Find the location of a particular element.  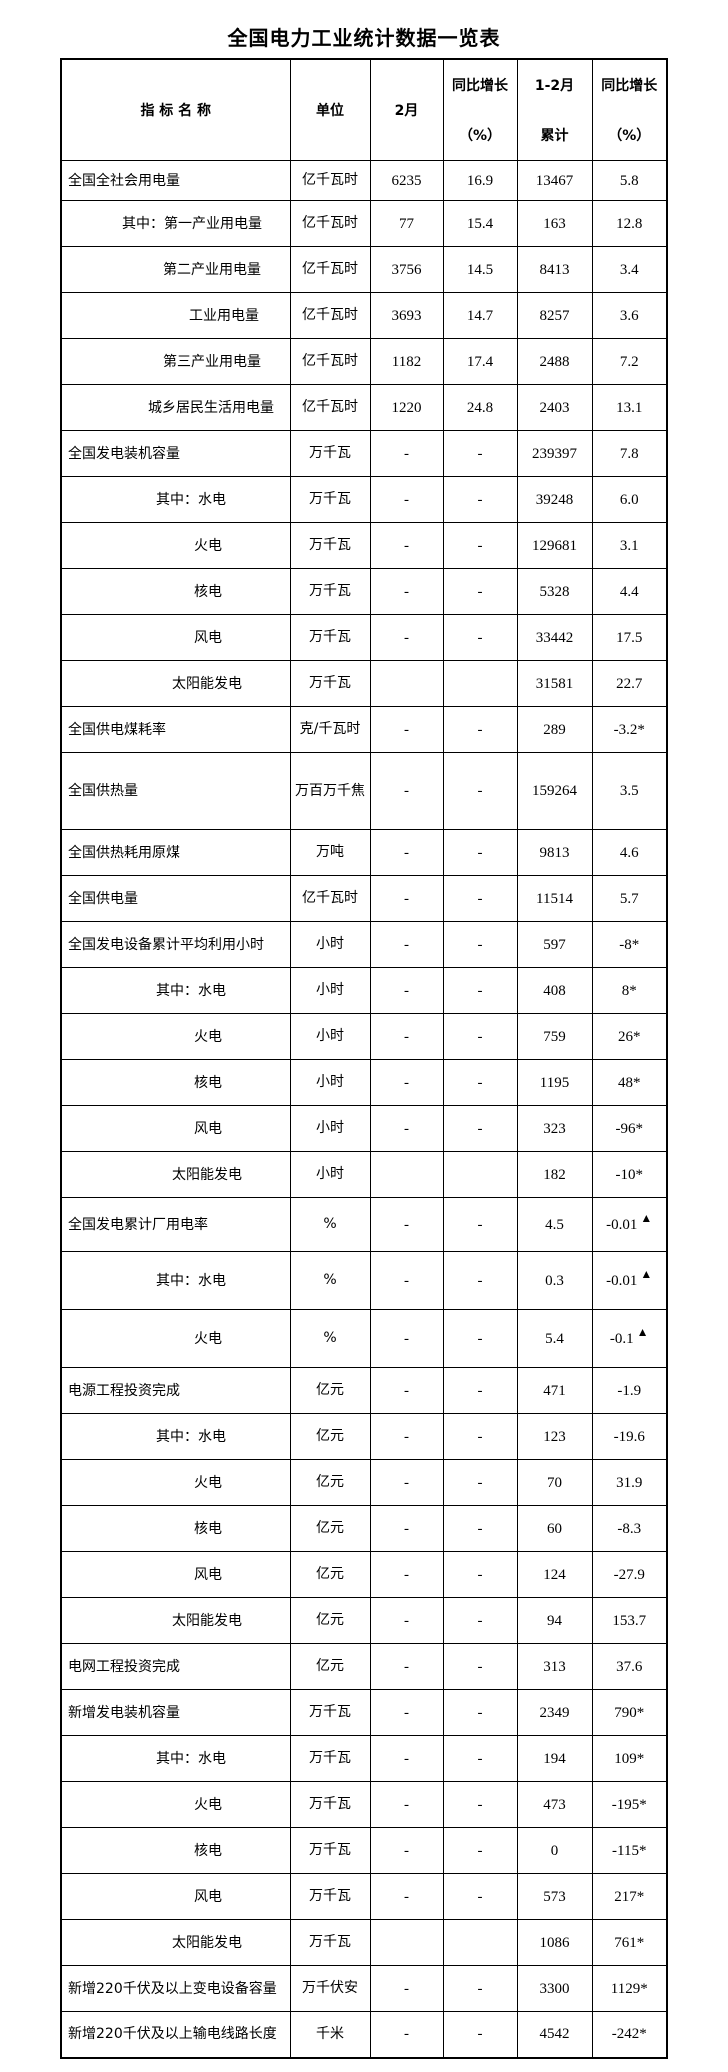

cum-value-cell: 123 is located at coordinates (554, 1436).